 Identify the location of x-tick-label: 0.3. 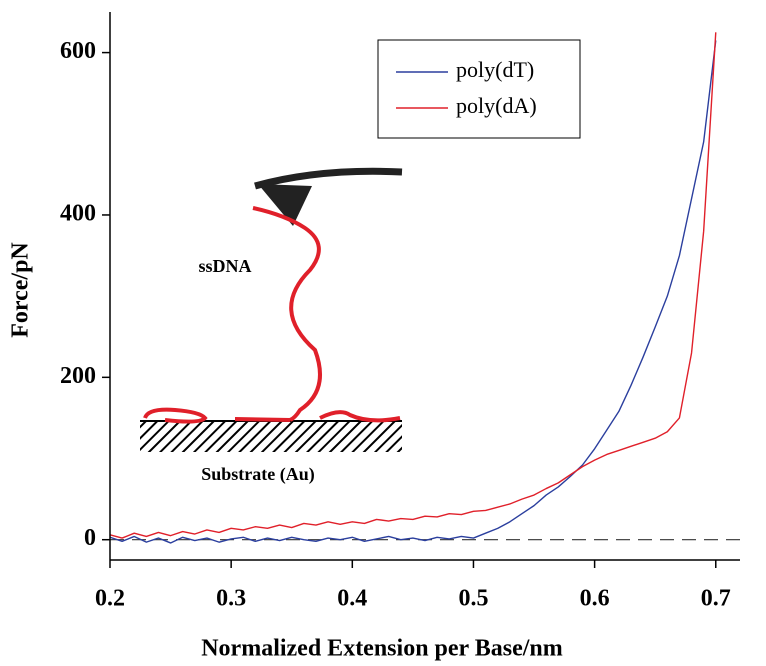
(231, 599).